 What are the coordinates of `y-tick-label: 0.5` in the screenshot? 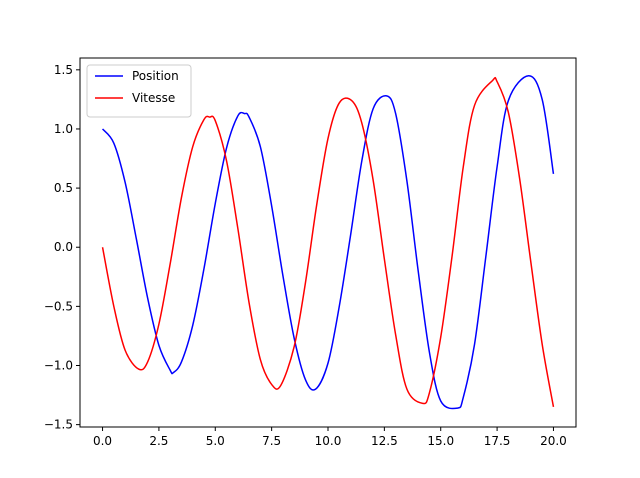 It's located at (63, 188).